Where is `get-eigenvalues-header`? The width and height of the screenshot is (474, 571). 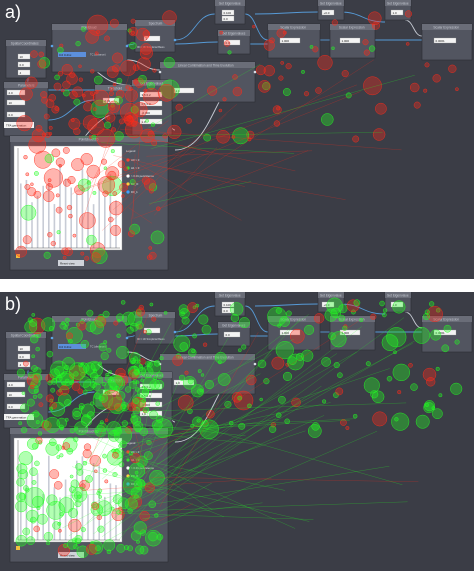 get-eigenvalues-header is located at coordinates (234, 33).